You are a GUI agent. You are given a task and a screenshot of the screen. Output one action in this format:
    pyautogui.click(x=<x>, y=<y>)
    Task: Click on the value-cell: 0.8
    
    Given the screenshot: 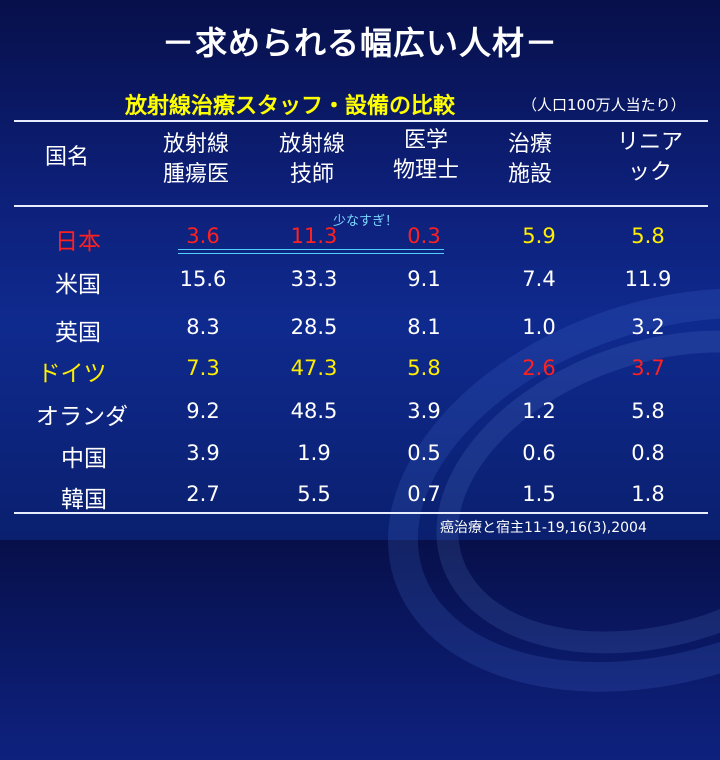 What is the action you would take?
    pyautogui.click(x=648, y=453)
    